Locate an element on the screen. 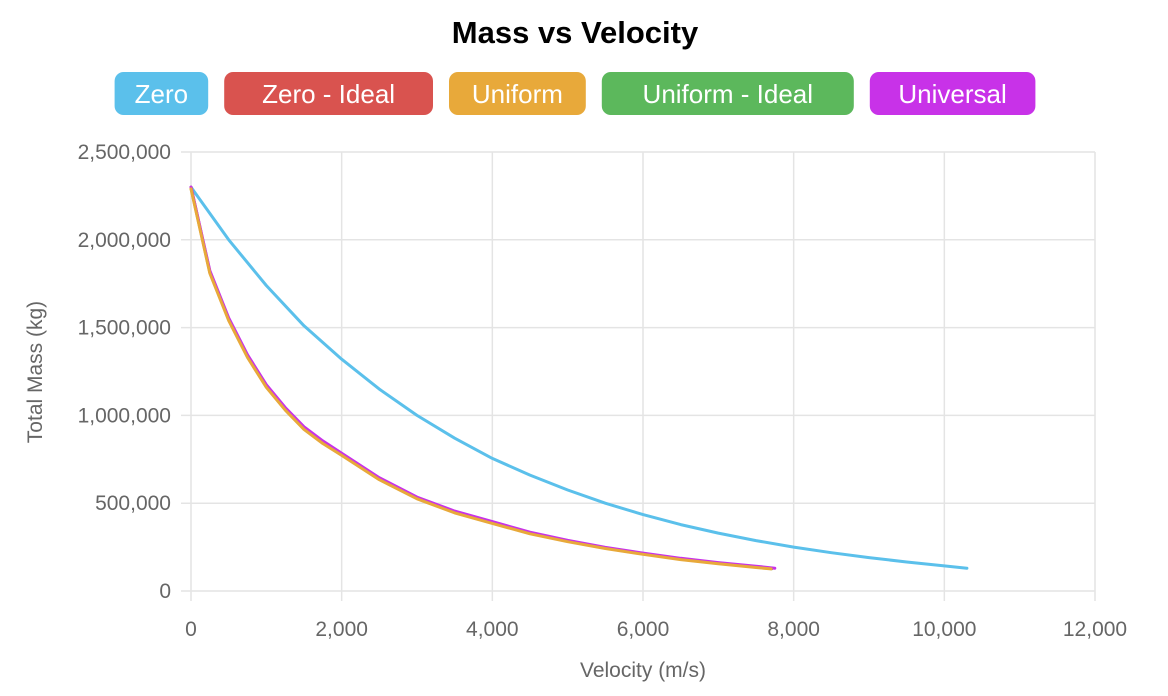 The image size is (1168, 696). y-tick-label: 2,500,000 is located at coordinates (124, 152).